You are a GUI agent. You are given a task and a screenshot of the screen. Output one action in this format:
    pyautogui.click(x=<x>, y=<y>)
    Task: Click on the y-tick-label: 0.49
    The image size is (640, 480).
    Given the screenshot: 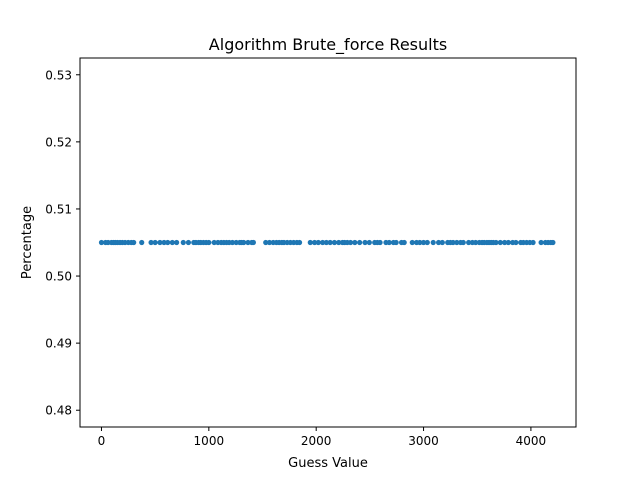 What is the action you would take?
    pyautogui.click(x=58, y=344)
    